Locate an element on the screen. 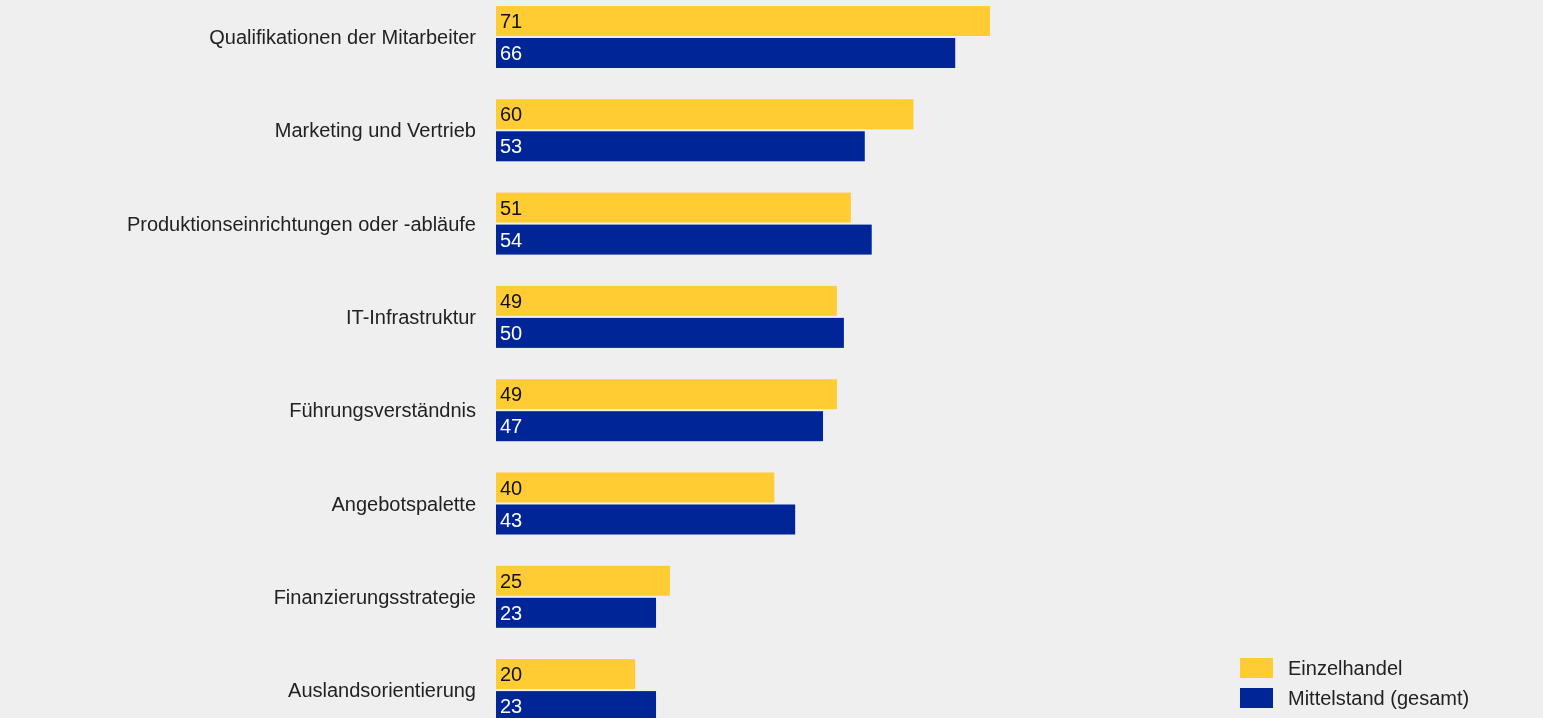 The height and width of the screenshot is (718, 1543). y-tick-label: Qualifikationen der Mitarbeiter is located at coordinates (343, 37).